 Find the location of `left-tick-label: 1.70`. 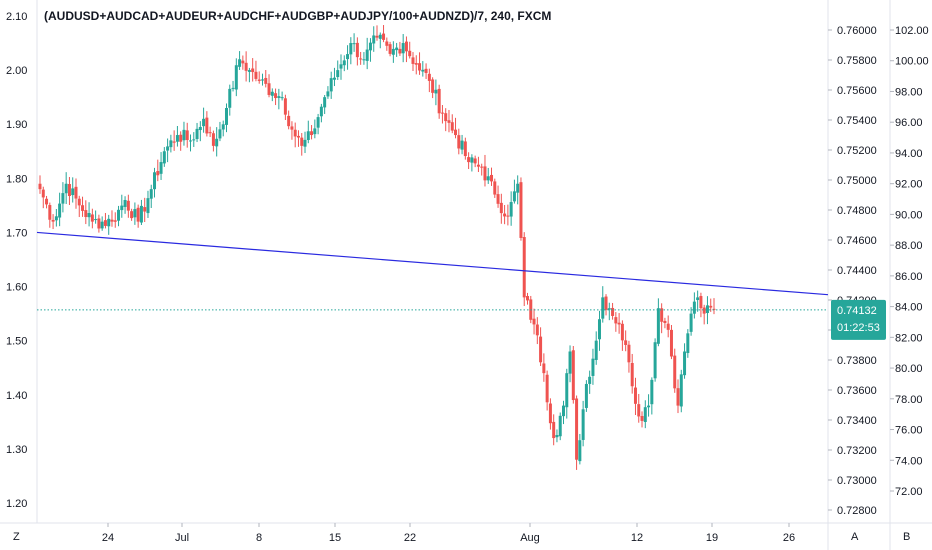

left-tick-label: 1.70 is located at coordinates (16, 233).